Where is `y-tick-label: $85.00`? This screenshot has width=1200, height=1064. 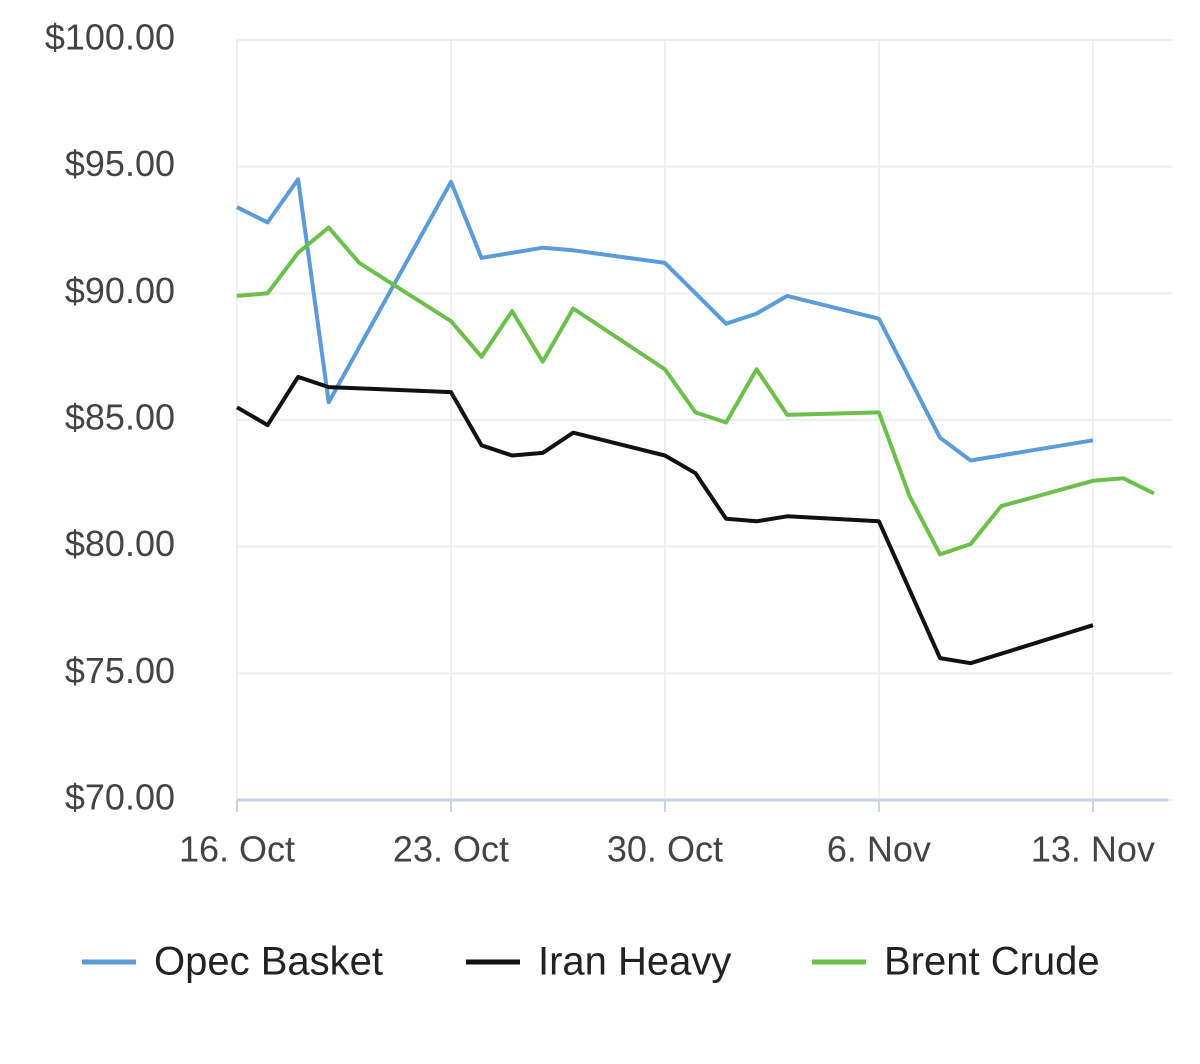 y-tick-label: $85.00 is located at coordinates (120, 417).